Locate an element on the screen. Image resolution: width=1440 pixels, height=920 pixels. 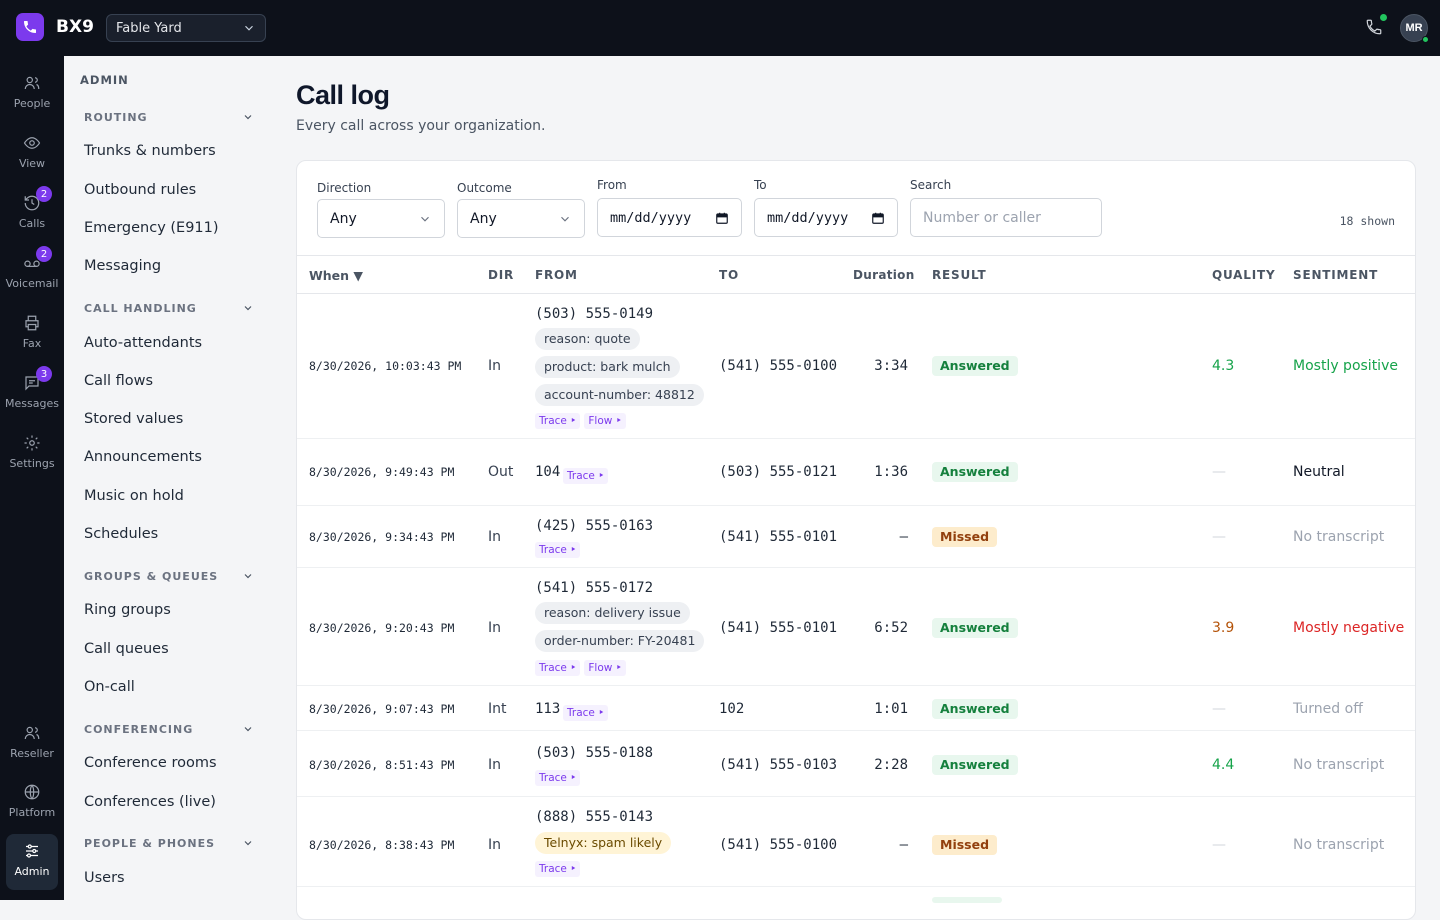
row-from: 104 is located at coordinates (548, 472).